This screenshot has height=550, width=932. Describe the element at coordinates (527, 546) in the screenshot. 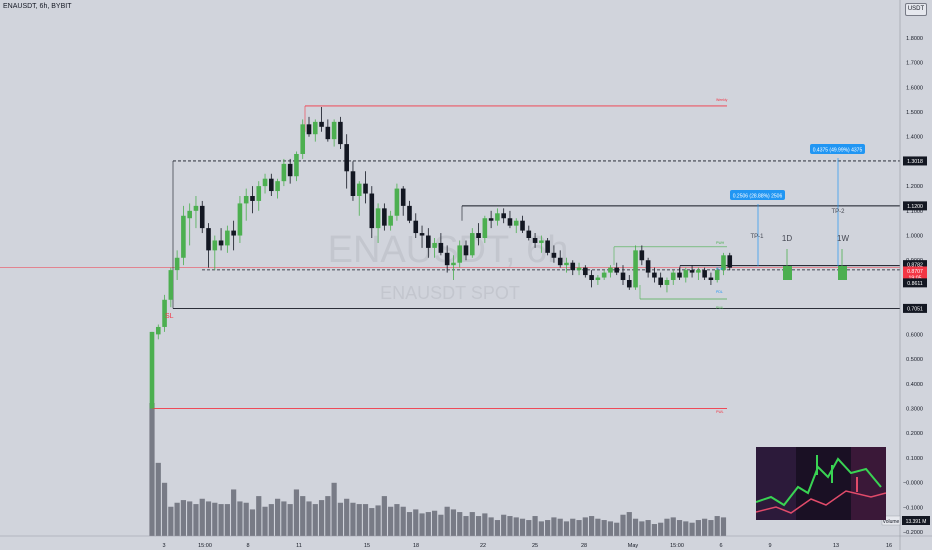

I see `time-axis: 3 15:00 8 11 15 18 22 25 28 May 15:00 6 9 13 16` at that location.